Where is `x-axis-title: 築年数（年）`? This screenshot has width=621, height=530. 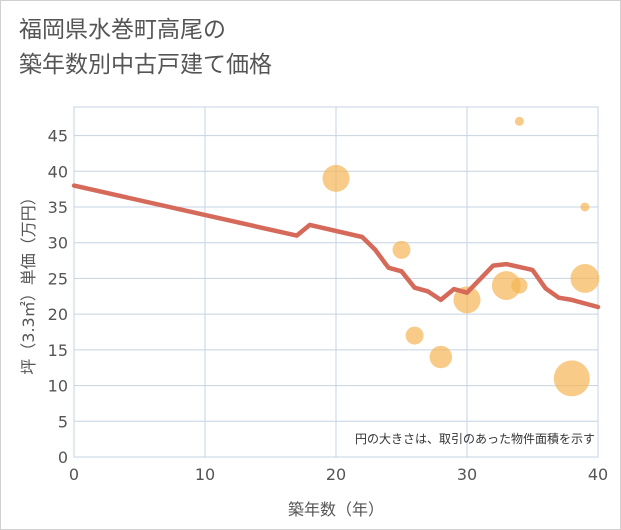 x-axis-title: 築年数（年） is located at coordinates (336, 509).